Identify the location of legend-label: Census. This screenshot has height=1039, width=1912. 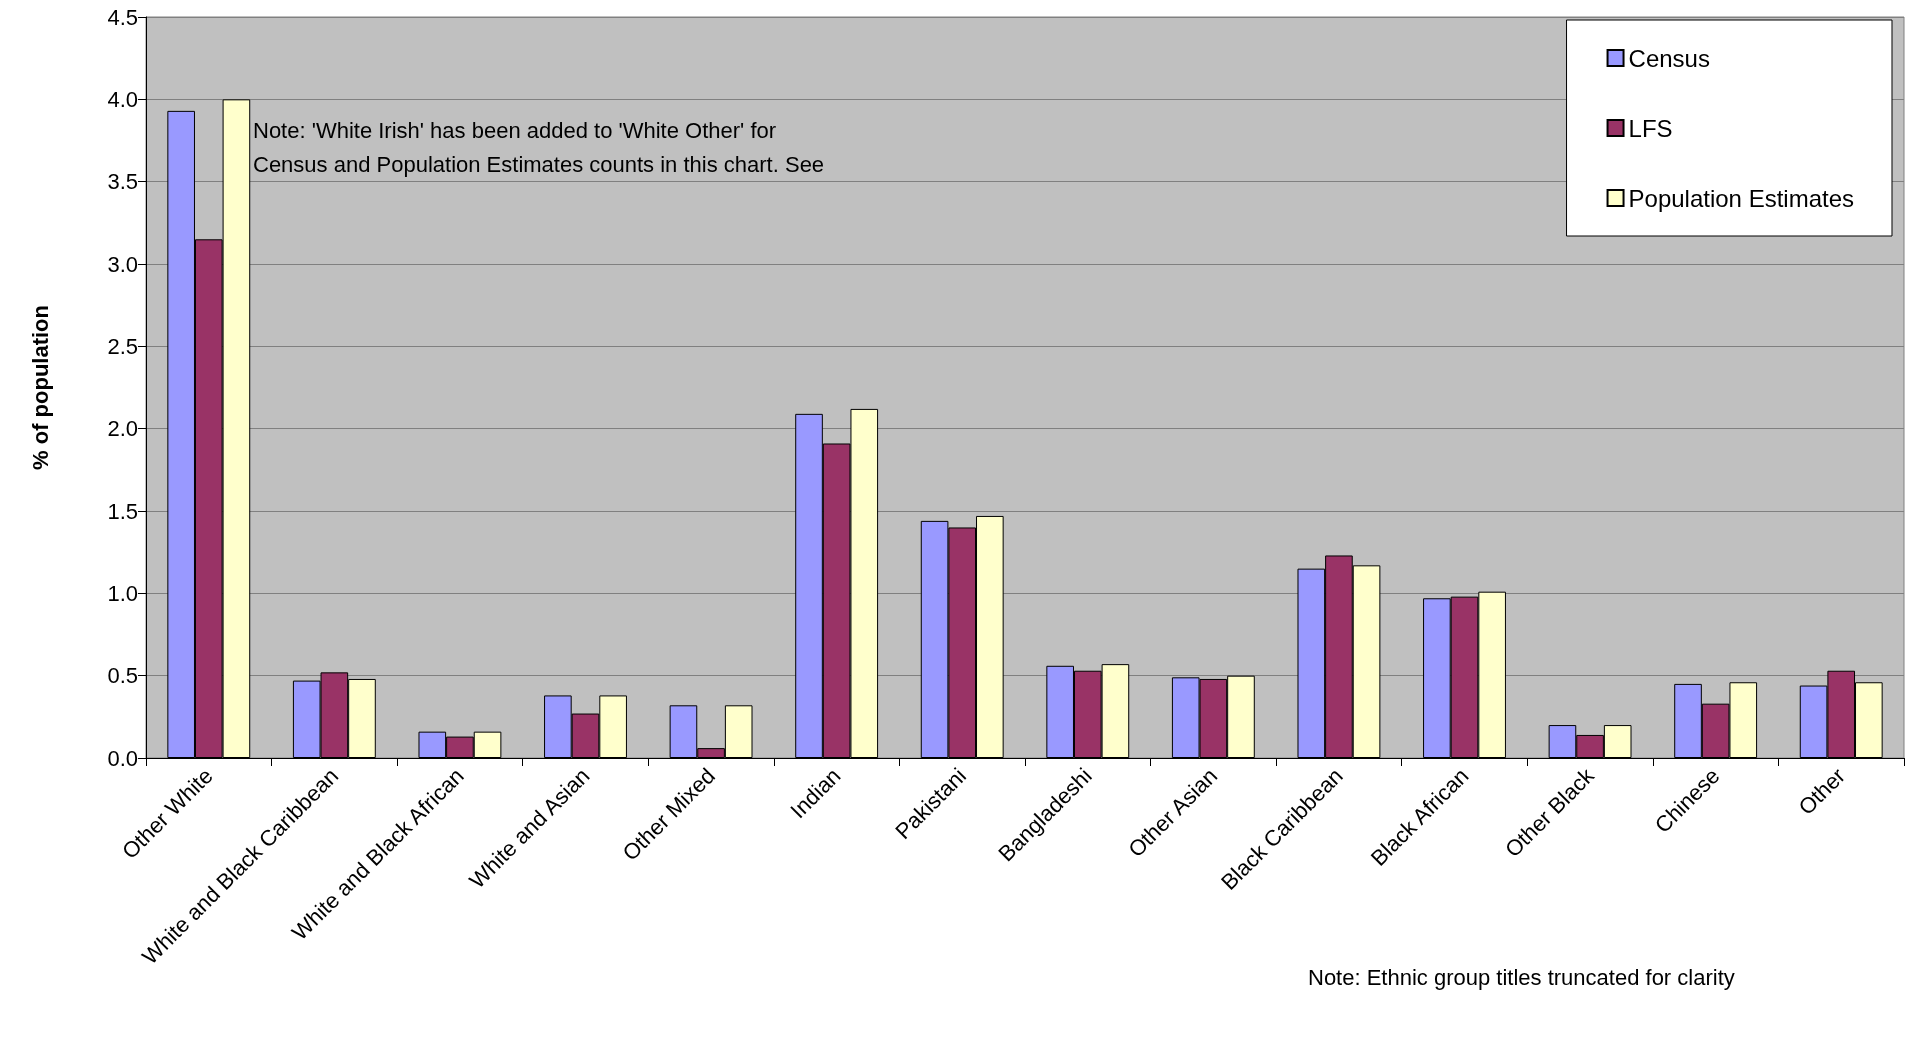
(1669, 58).